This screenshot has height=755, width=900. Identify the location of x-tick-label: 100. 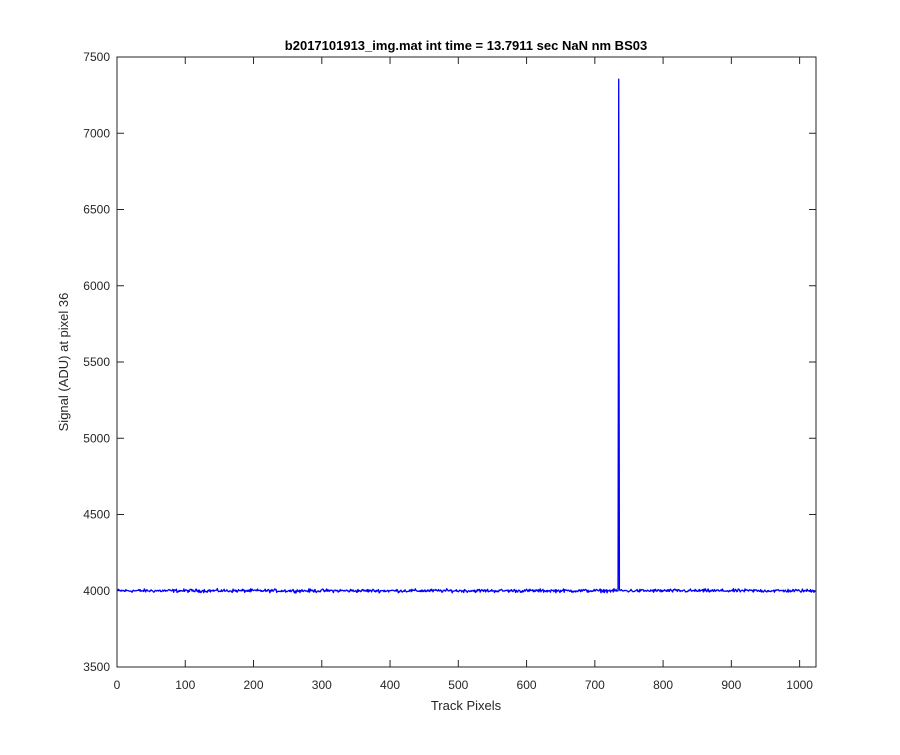
(185, 685).